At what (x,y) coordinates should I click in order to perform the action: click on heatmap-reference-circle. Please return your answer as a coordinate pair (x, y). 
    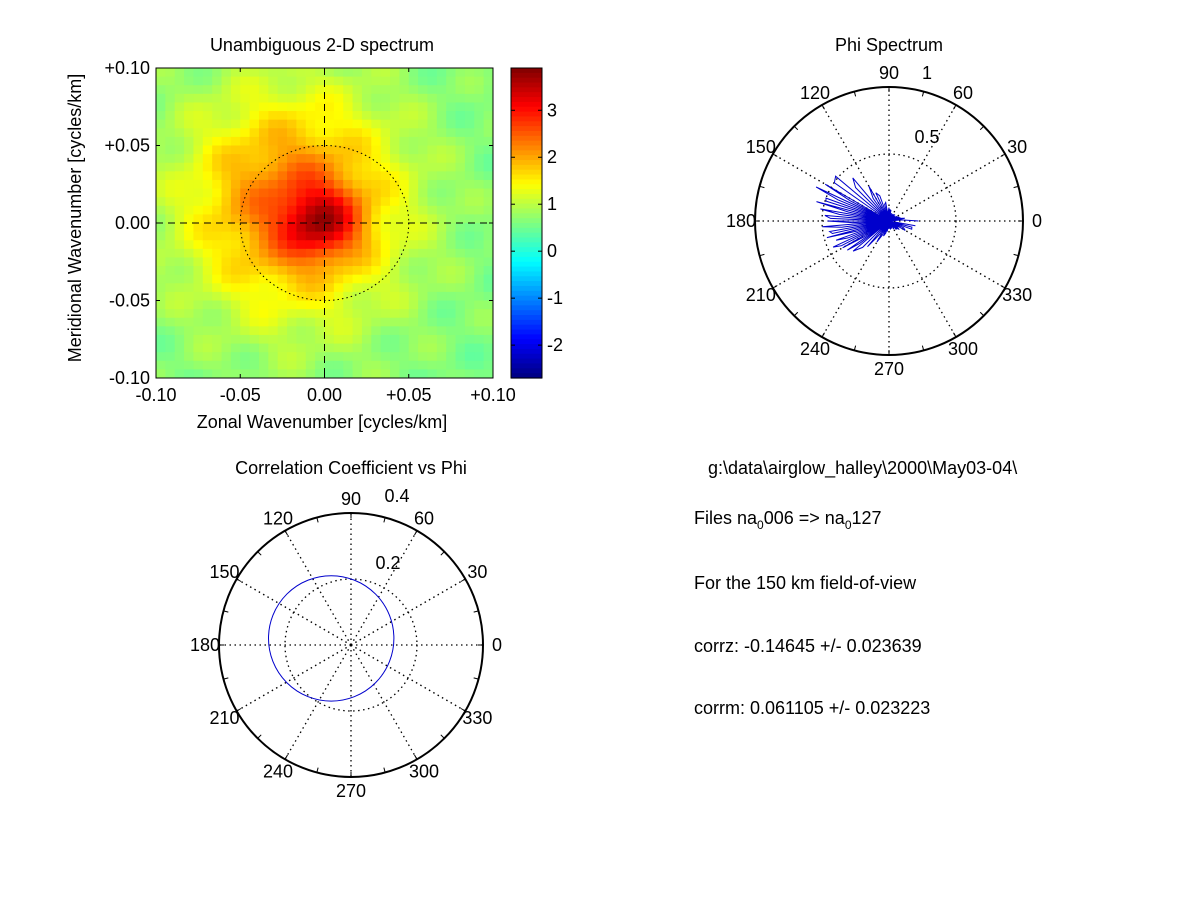
    Looking at the image, I should click on (324, 223).